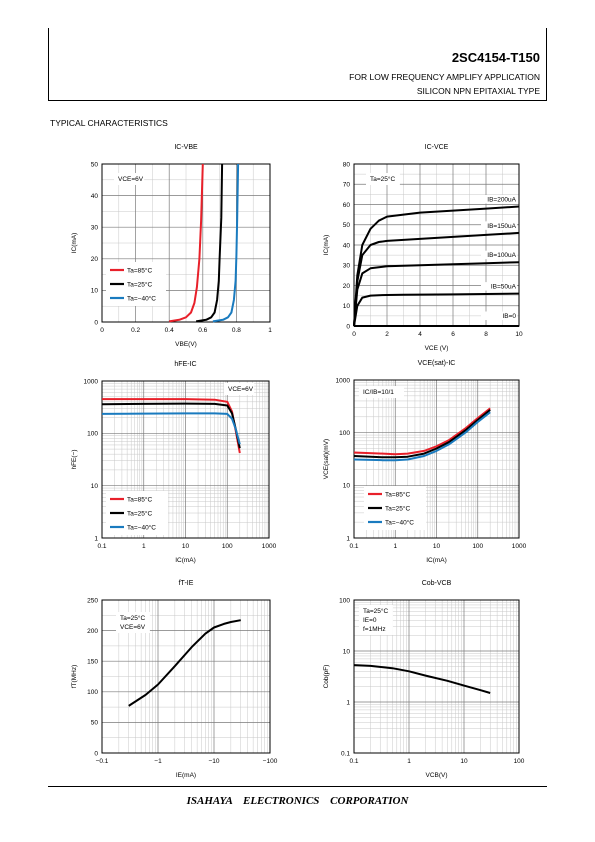 The width and height of the screenshot is (595, 842). Describe the element at coordinates (102, 761) in the screenshot. I see `x-tick-label: −0.1` at that location.